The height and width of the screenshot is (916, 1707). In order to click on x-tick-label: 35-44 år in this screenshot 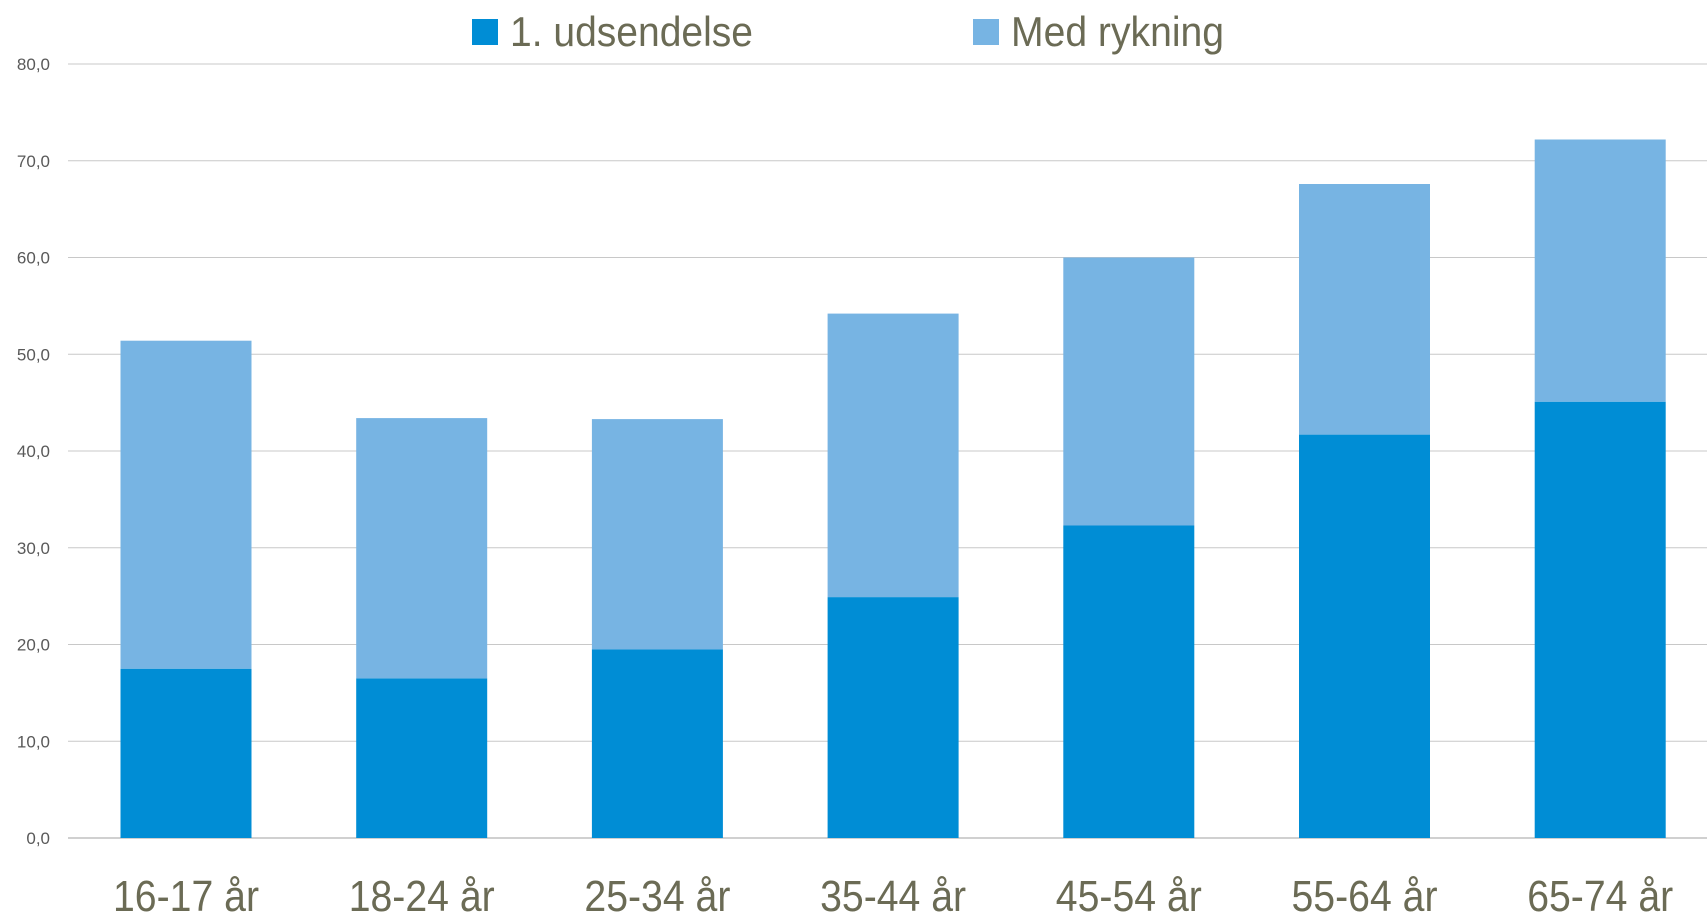, I will do `click(893, 894)`.